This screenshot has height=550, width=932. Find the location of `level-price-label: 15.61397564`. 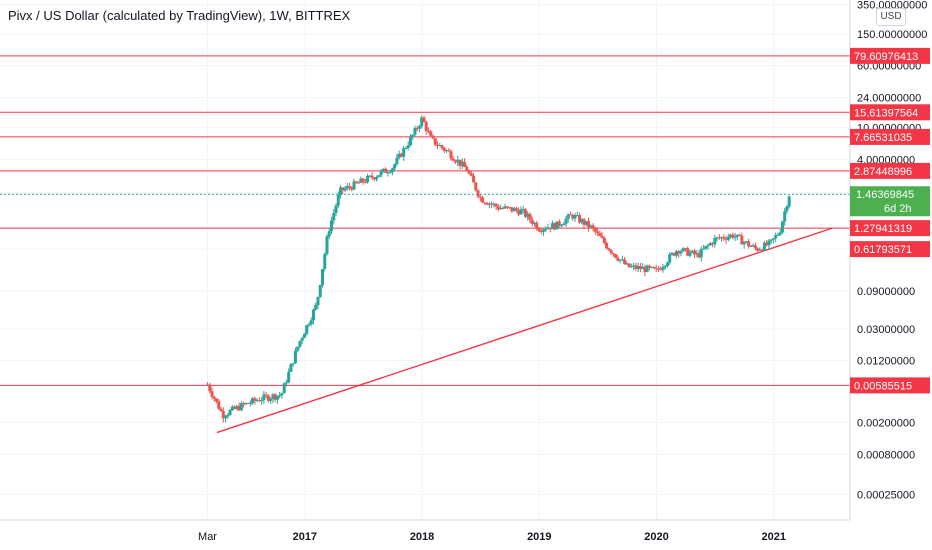

level-price-label: 15.61397564 is located at coordinates (886, 113).